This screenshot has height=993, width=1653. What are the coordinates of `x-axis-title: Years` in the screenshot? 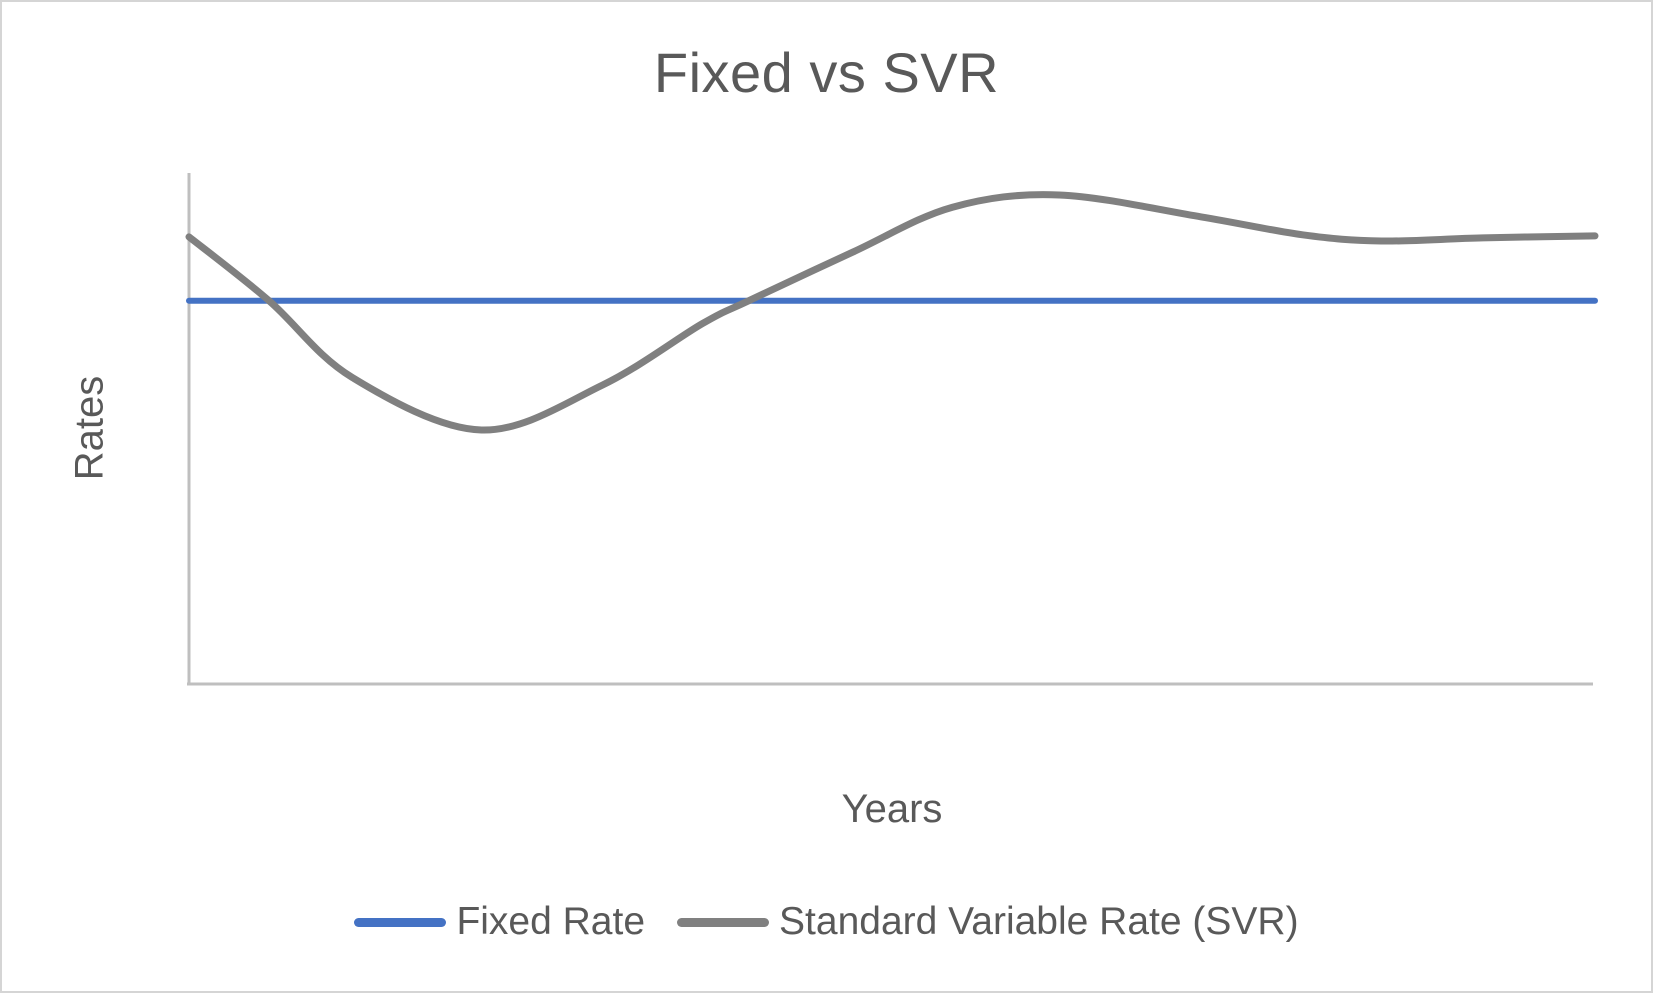 It's located at (892, 809).